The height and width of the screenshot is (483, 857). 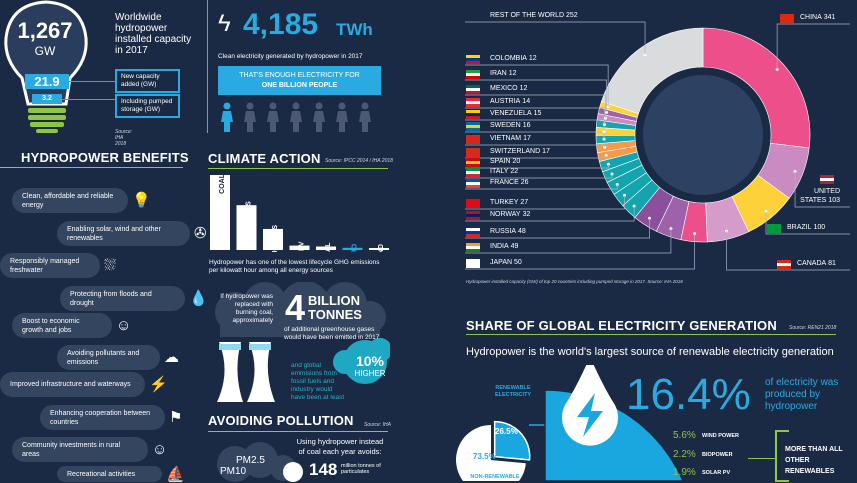 What do you see at coordinates (513, 391) in the screenshot?
I see `renewable-label: RENEWABLE ELECTRICITY` at bounding box center [513, 391].